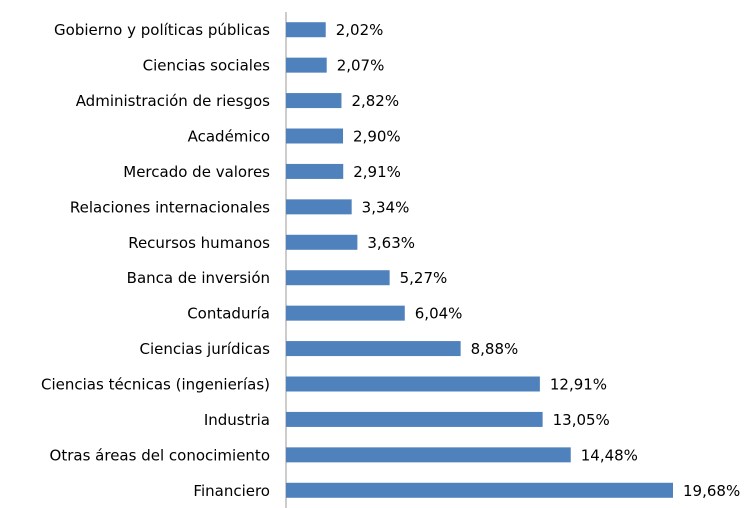  What do you see at coordinates (237, 420) in the screenshot?
I see `category-label: Industria` at bounding box center [237, 420].